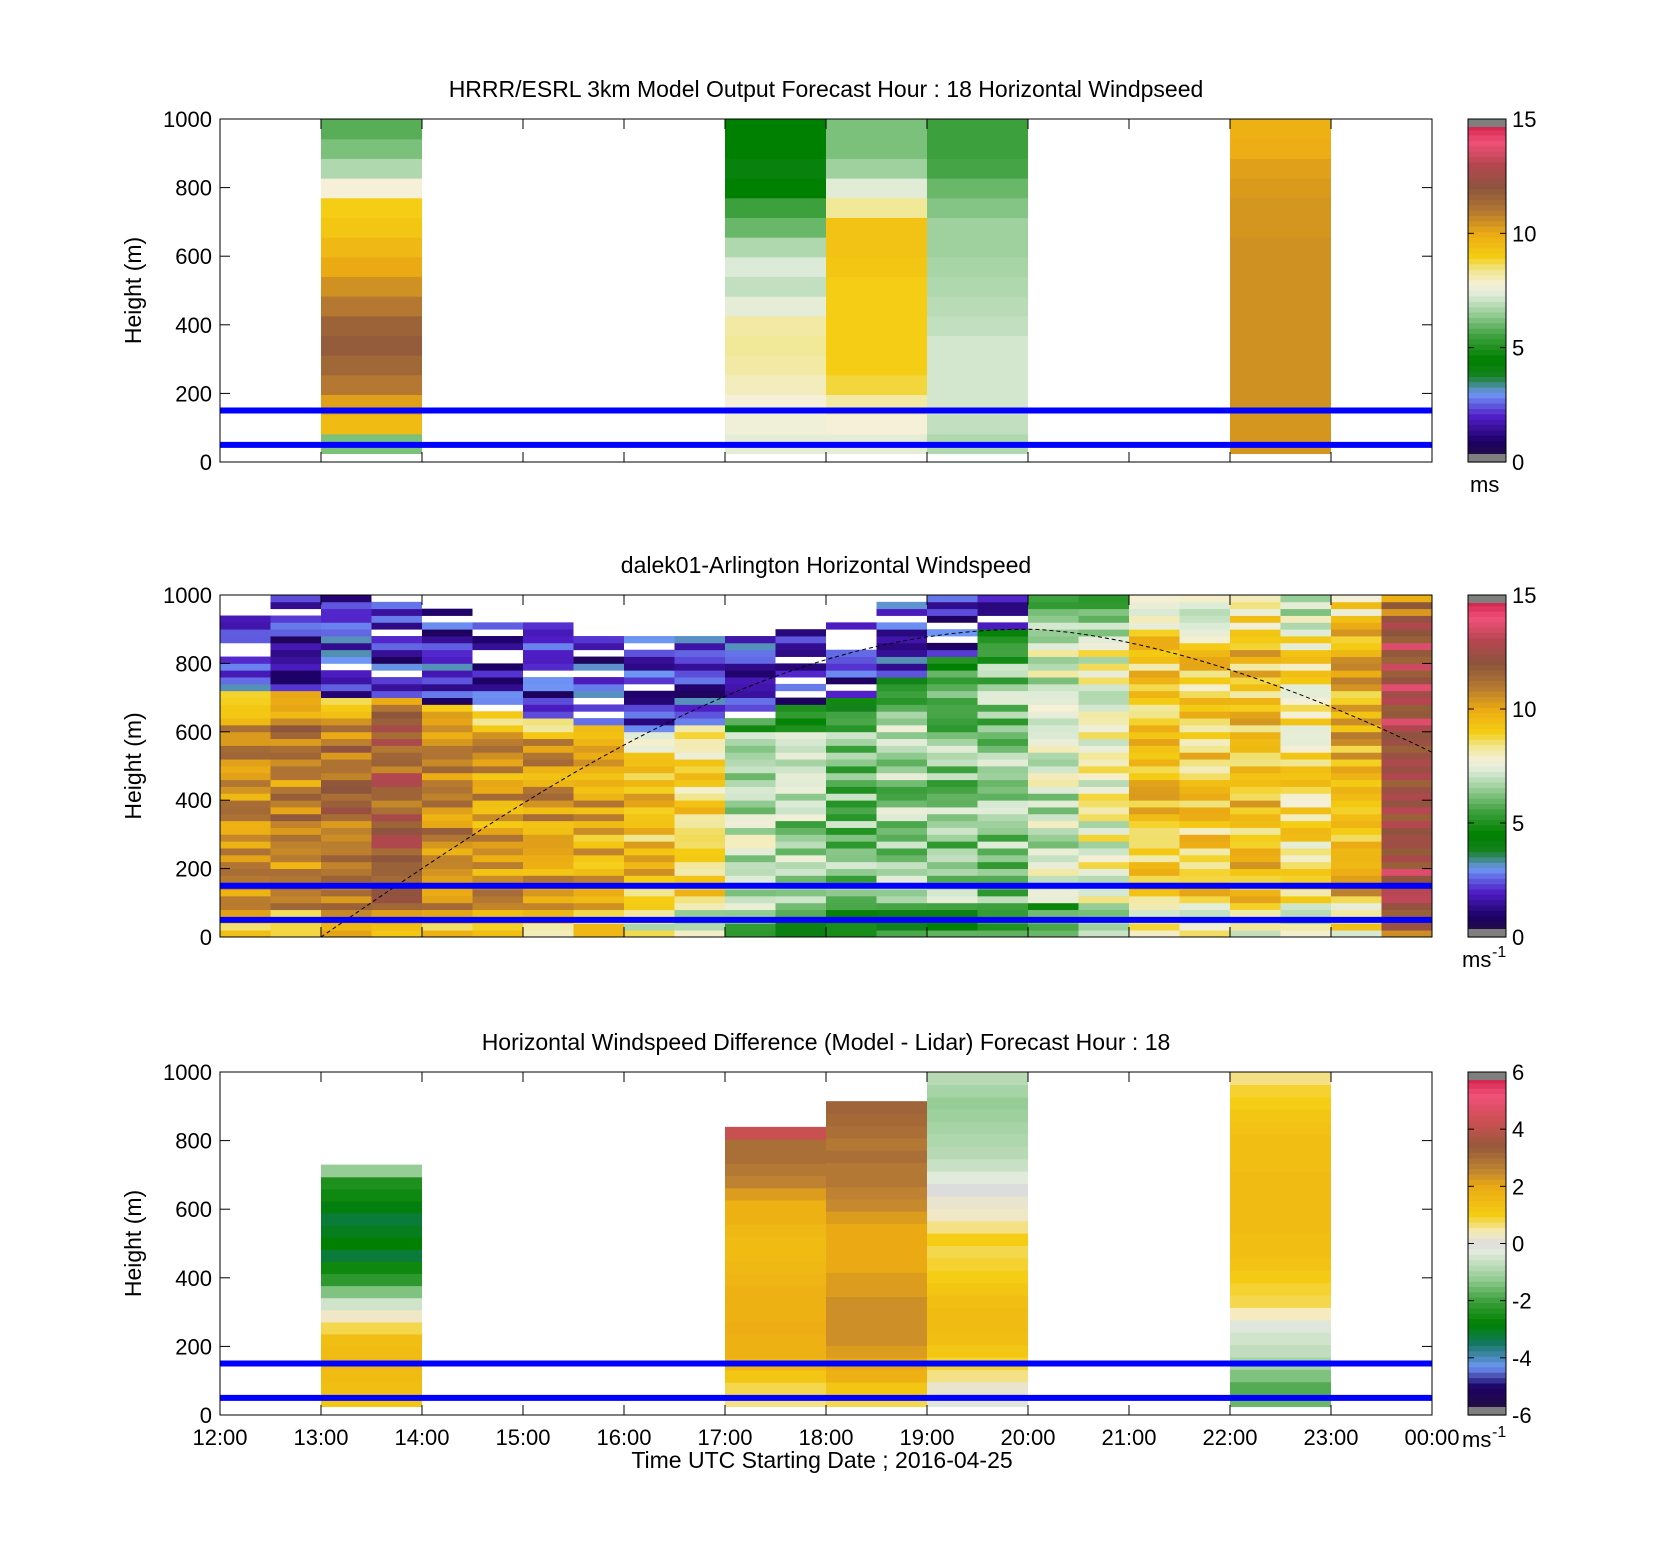  Describe the element at coordinates (1229, 1437) in the screenshot. I see `x-tick-label: 22:00` at that location.